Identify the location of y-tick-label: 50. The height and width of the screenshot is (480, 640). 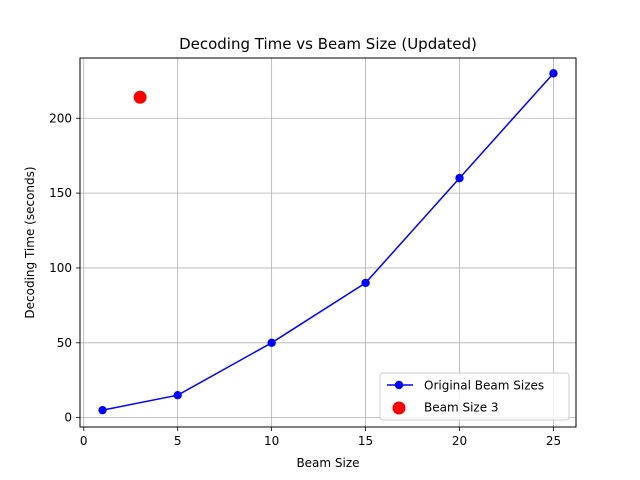
(64, 343).